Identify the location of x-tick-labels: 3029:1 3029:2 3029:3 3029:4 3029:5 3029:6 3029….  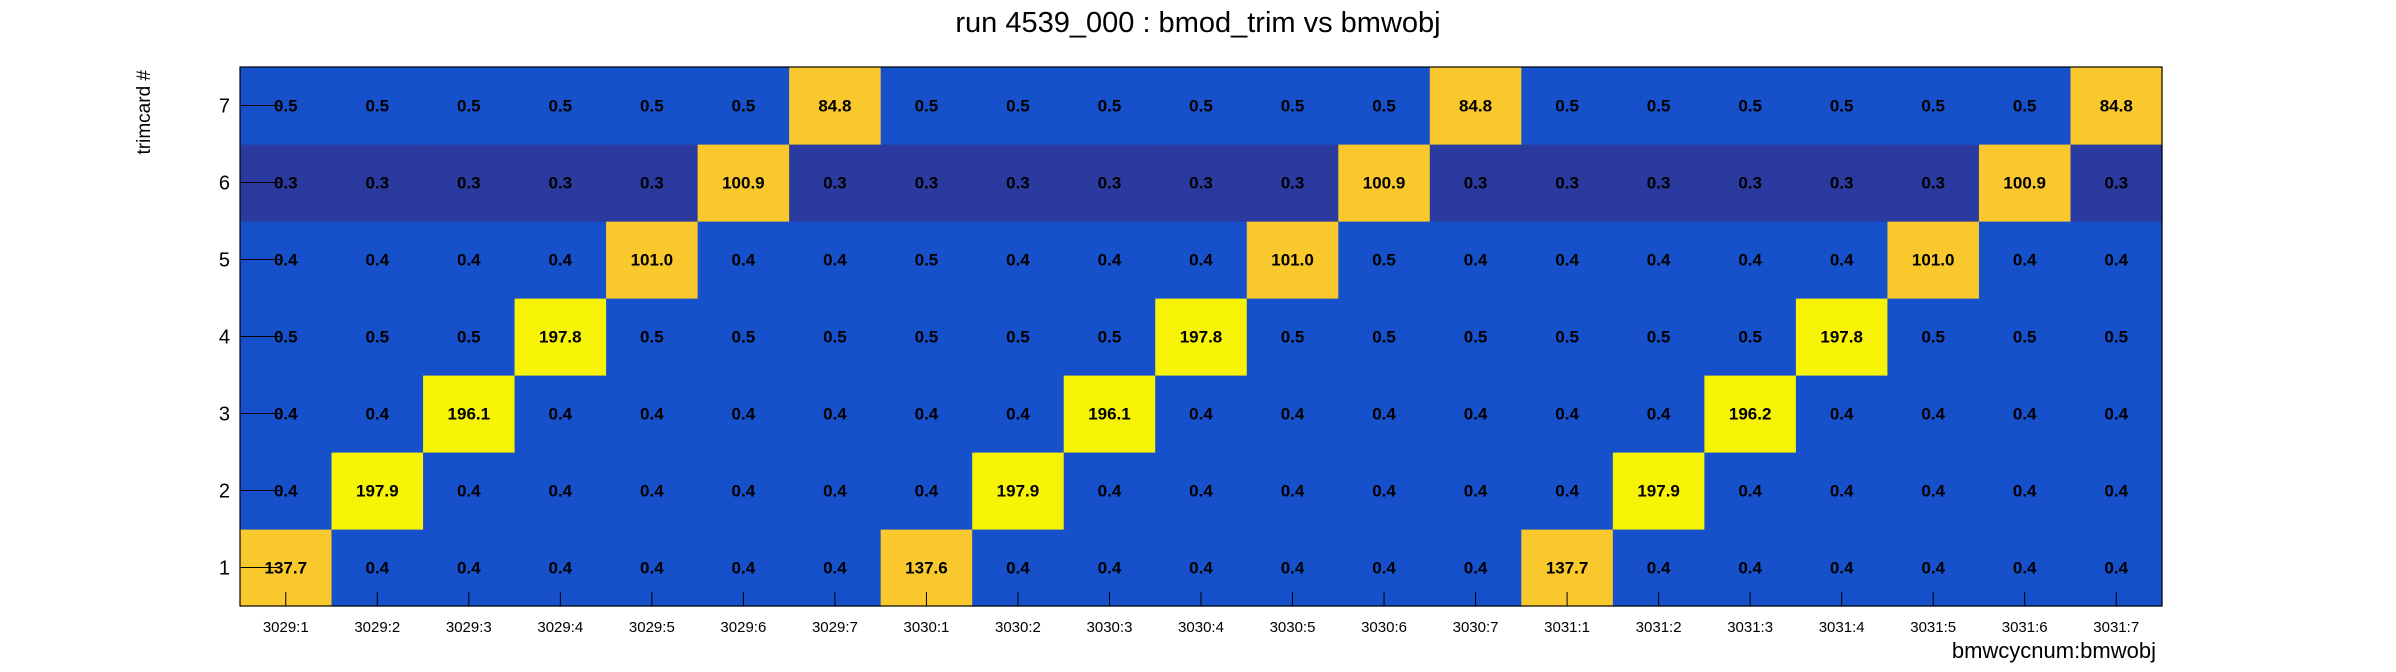
(1201, 627).